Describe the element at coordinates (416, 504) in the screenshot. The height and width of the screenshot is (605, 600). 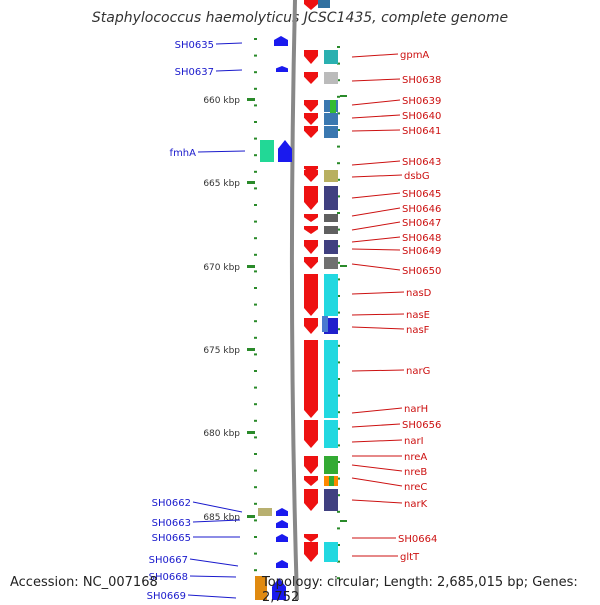
I see `gene-label-right: narK` at that location.